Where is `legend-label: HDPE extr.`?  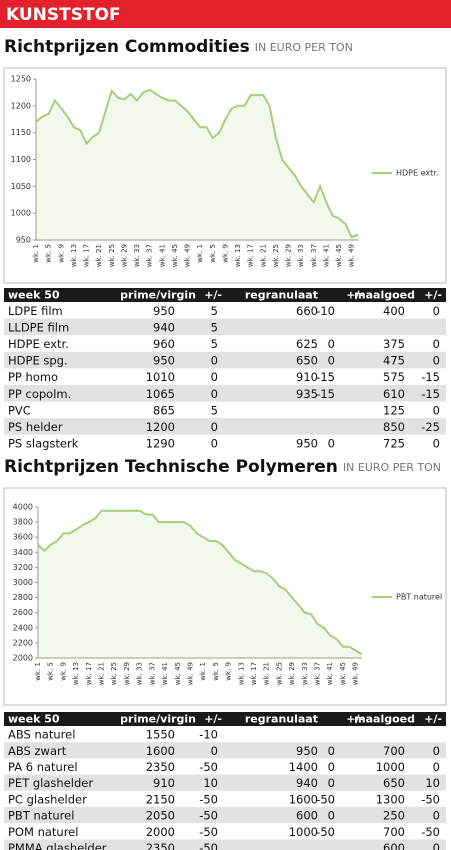 legend-label: HDPE extr. is located at coordinates (417, 173).